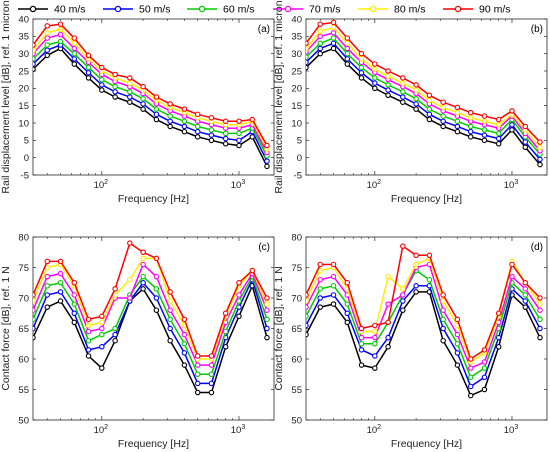  I want to click on y-tick-label: 15, so click(296, 106).